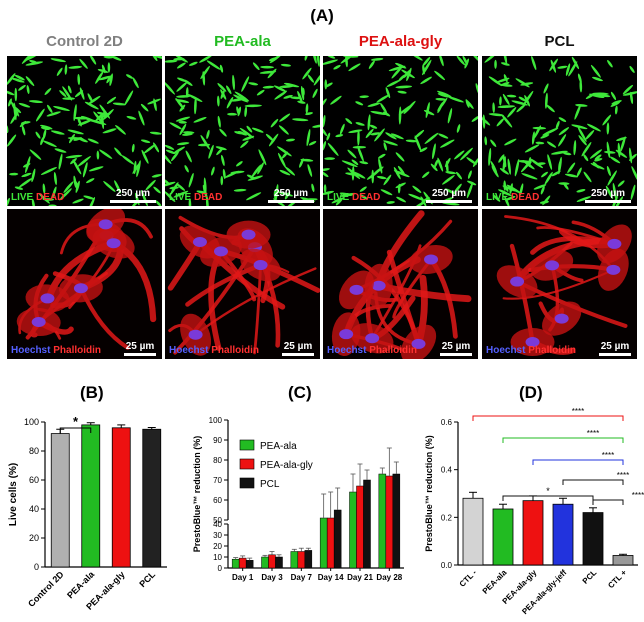 The width and height of the screenshot is (644, 622). I want to click on panel-label-d: (D), so click(531, 392).